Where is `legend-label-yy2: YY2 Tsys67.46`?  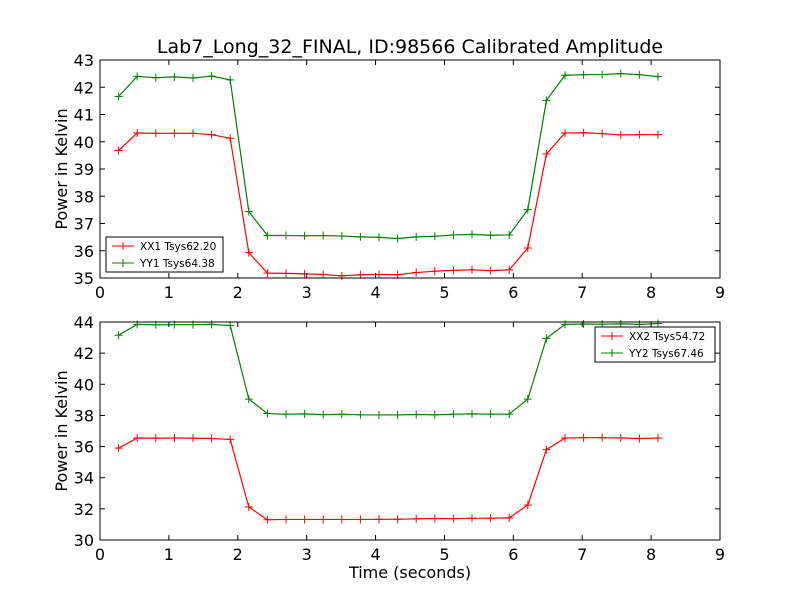
legend-label-yy2: YY2 Tsys67.46 is located at coordinates (666, 354).